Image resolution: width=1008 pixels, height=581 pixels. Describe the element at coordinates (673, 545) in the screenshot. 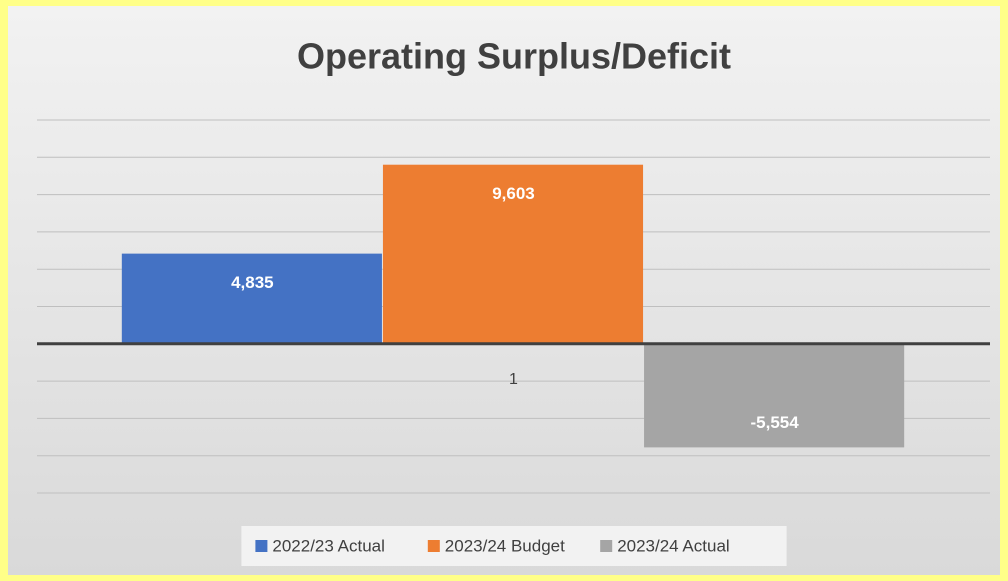

I see `legend-label: 2023/24 Actual` at that location.